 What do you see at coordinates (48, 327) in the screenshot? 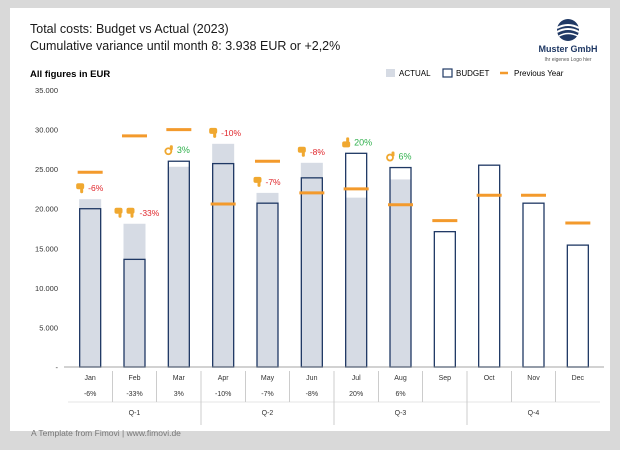
I see `y-tick-label: 5.000` at bounding box center [48, 327].